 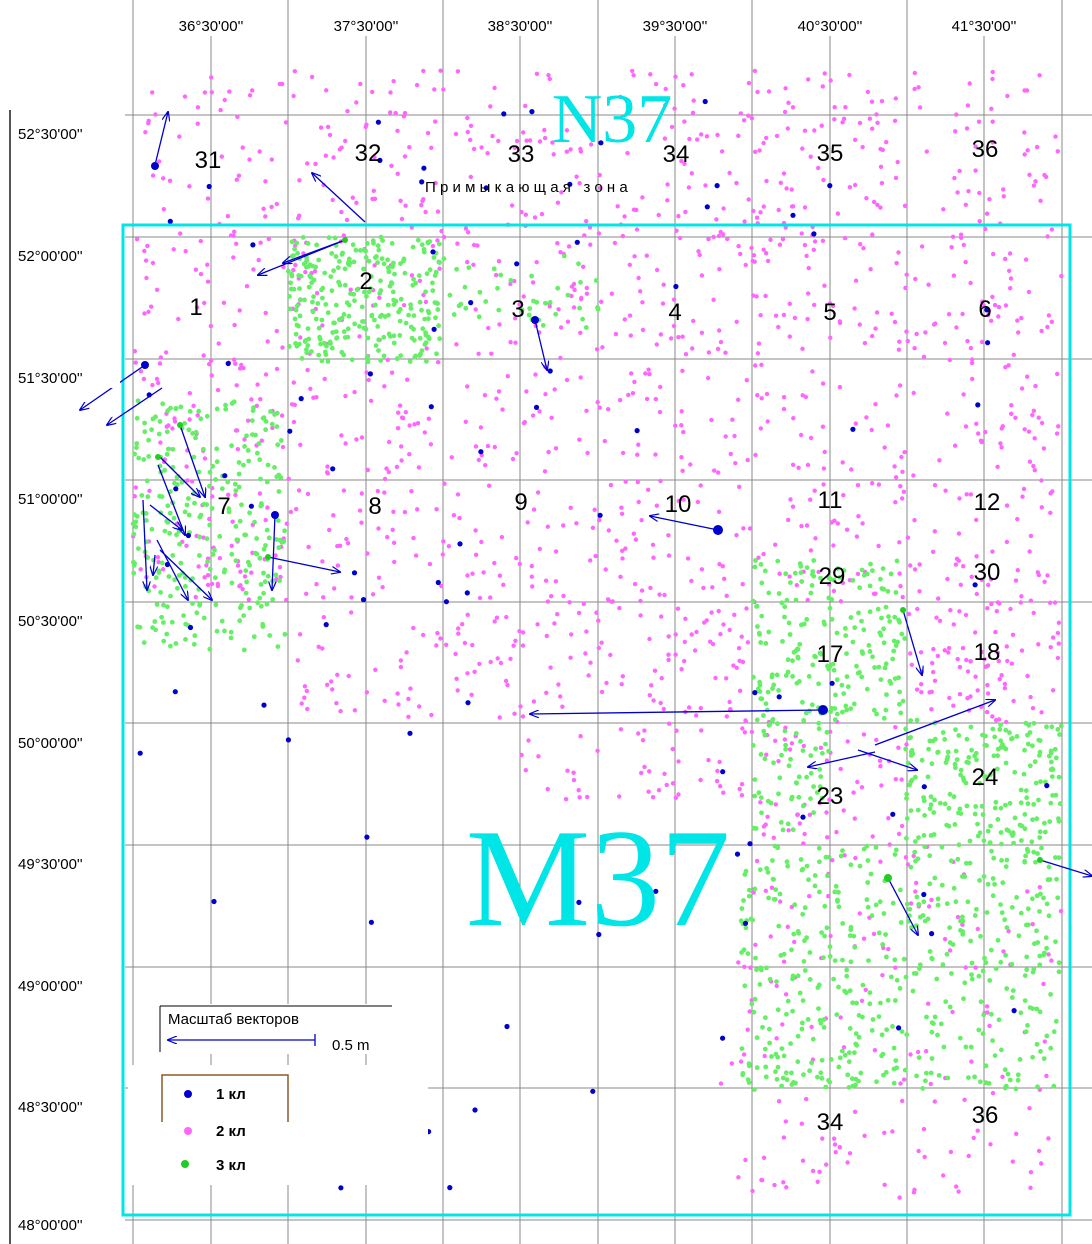 What do you see at coordinates (823, 710) in the screenshot?
I see `vector-origin` at bounding box center [823, 710].